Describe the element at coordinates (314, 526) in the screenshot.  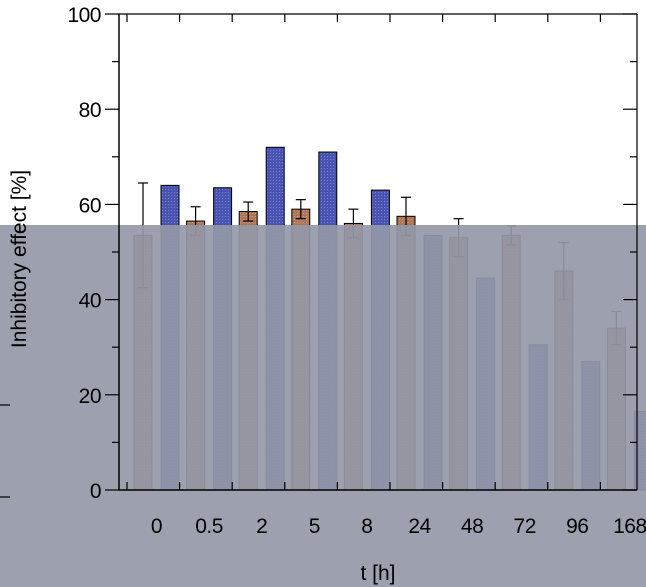
I see `x-tick-label: 5` at that location.